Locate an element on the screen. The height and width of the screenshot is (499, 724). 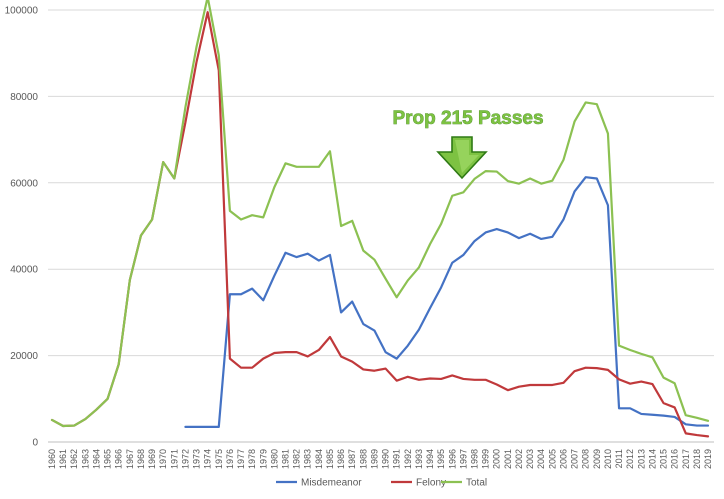
x-tick-label: 1983 is located at coordinates (308, 459).